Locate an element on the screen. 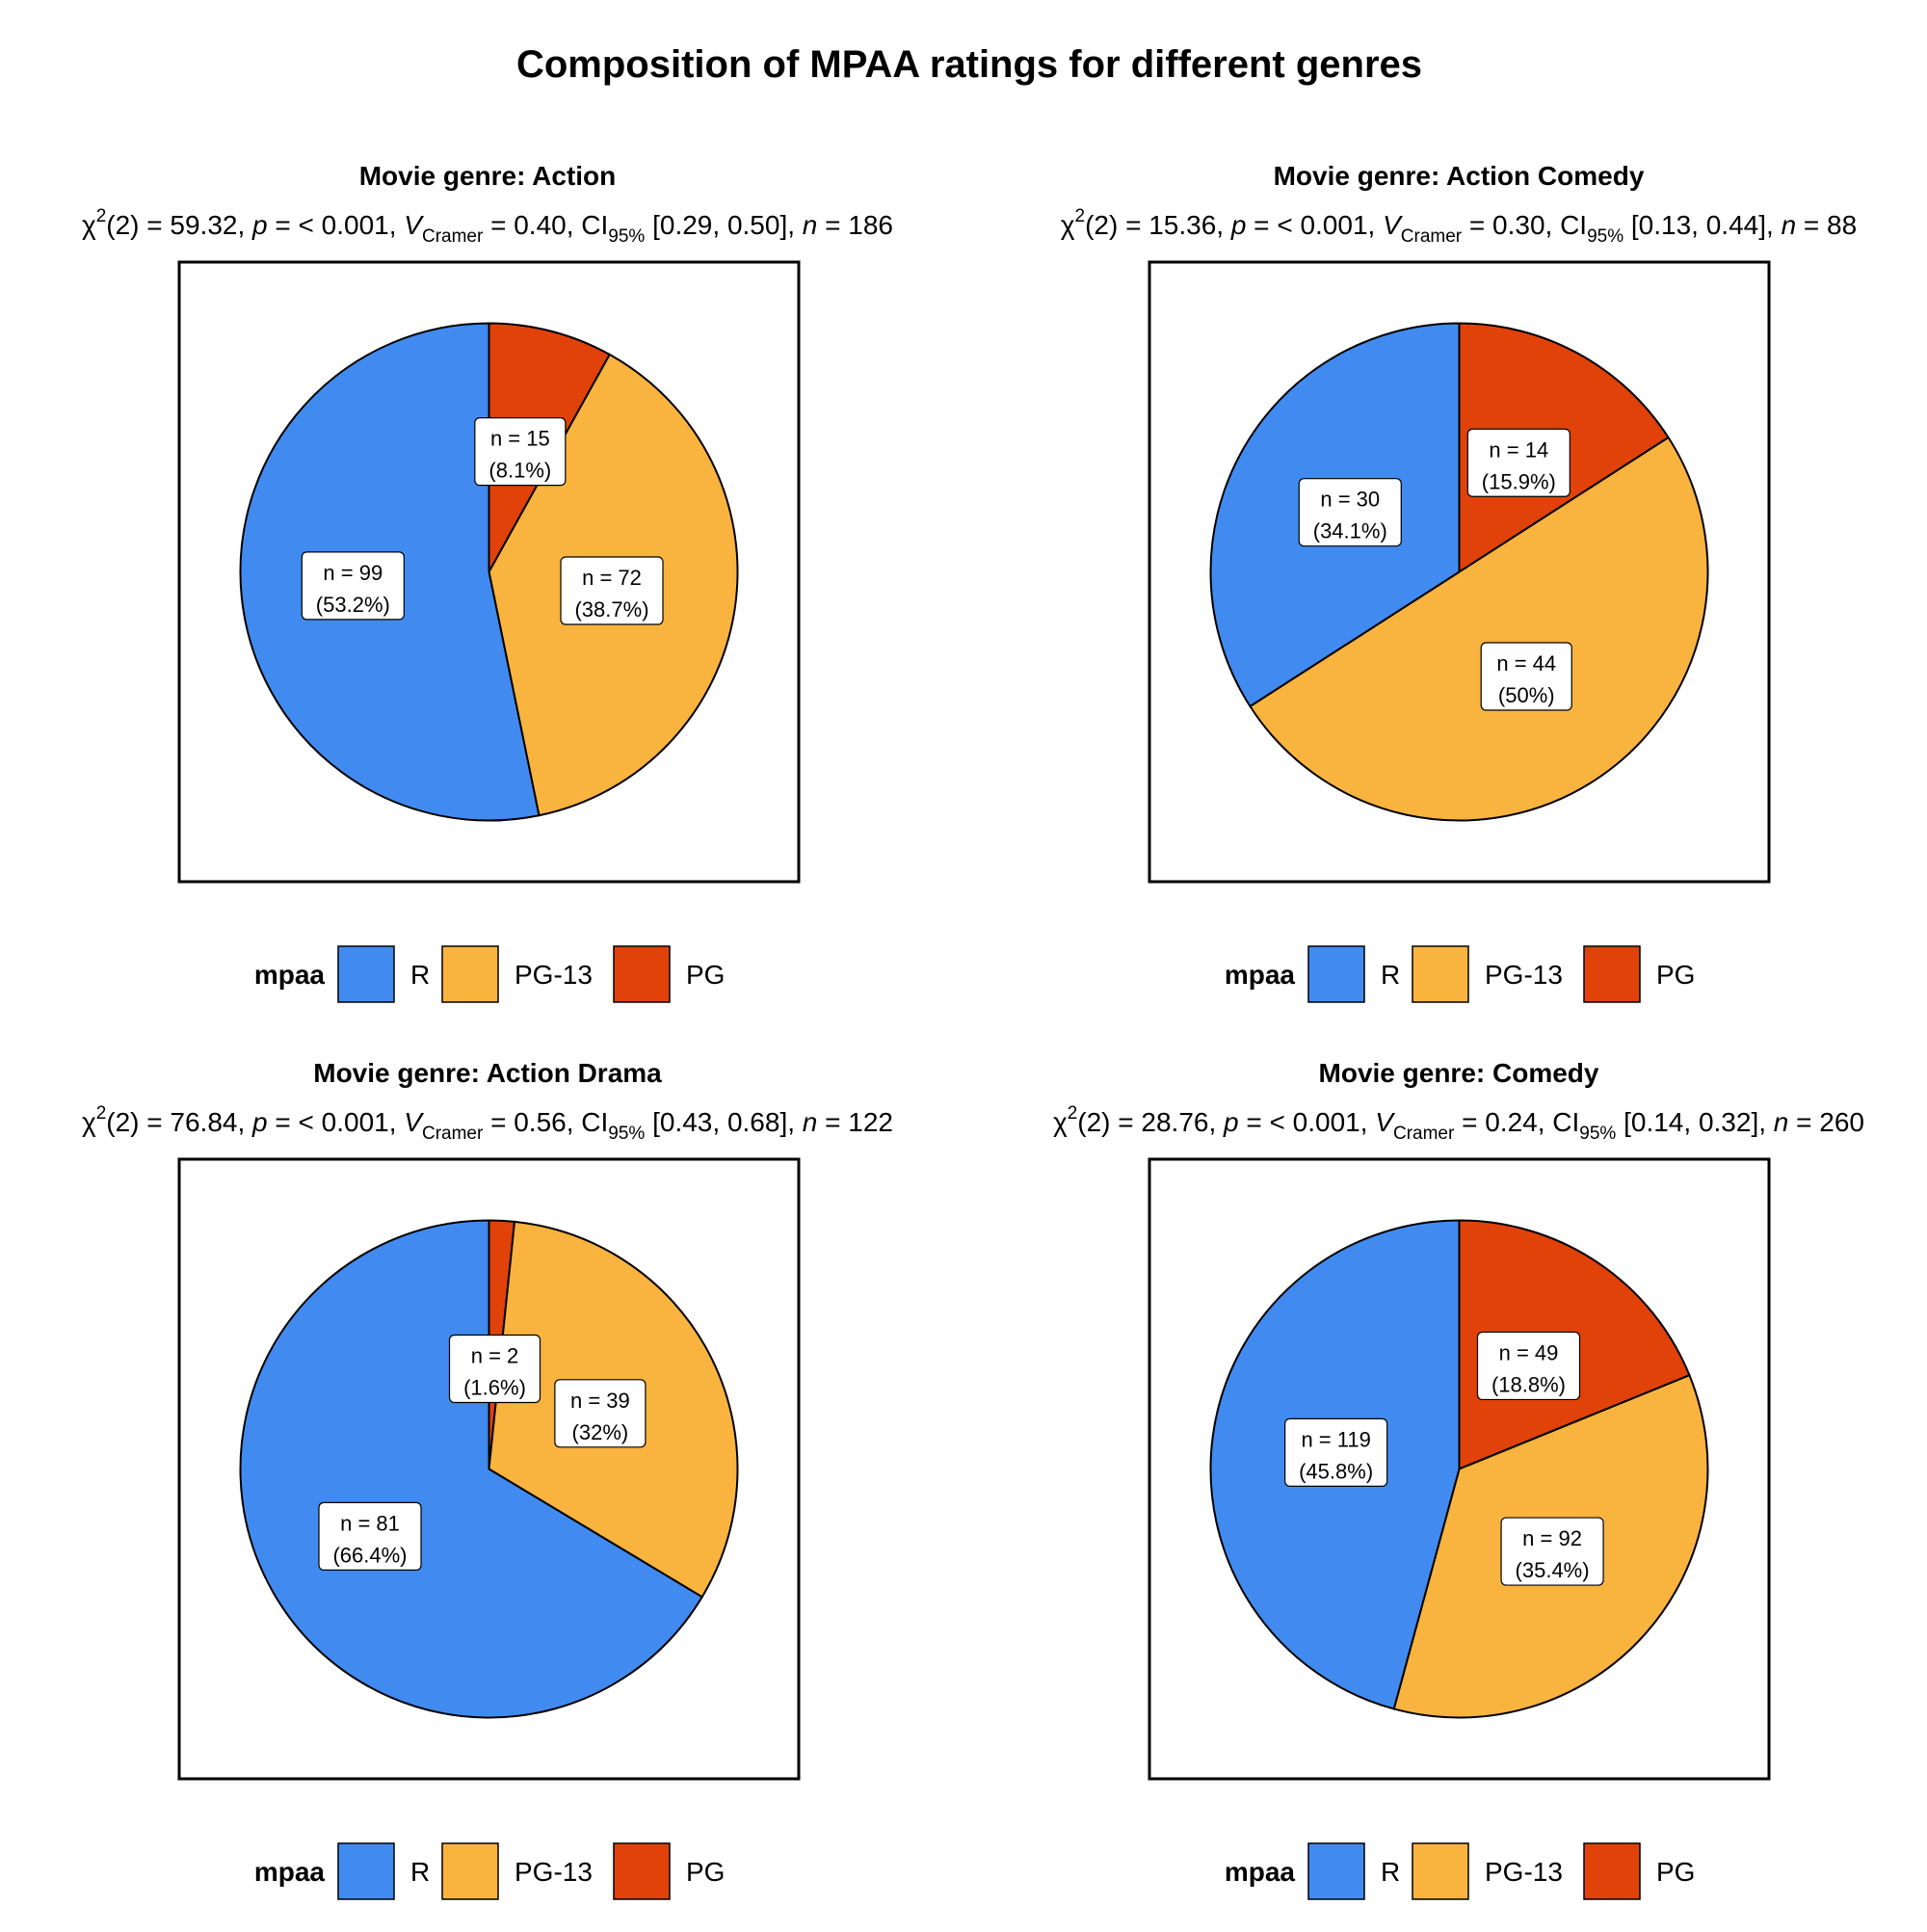 The height and width of the screenshot is (1932, 1927). slice-label: n = 44 (50%) is located at coordinates (1526, 676).